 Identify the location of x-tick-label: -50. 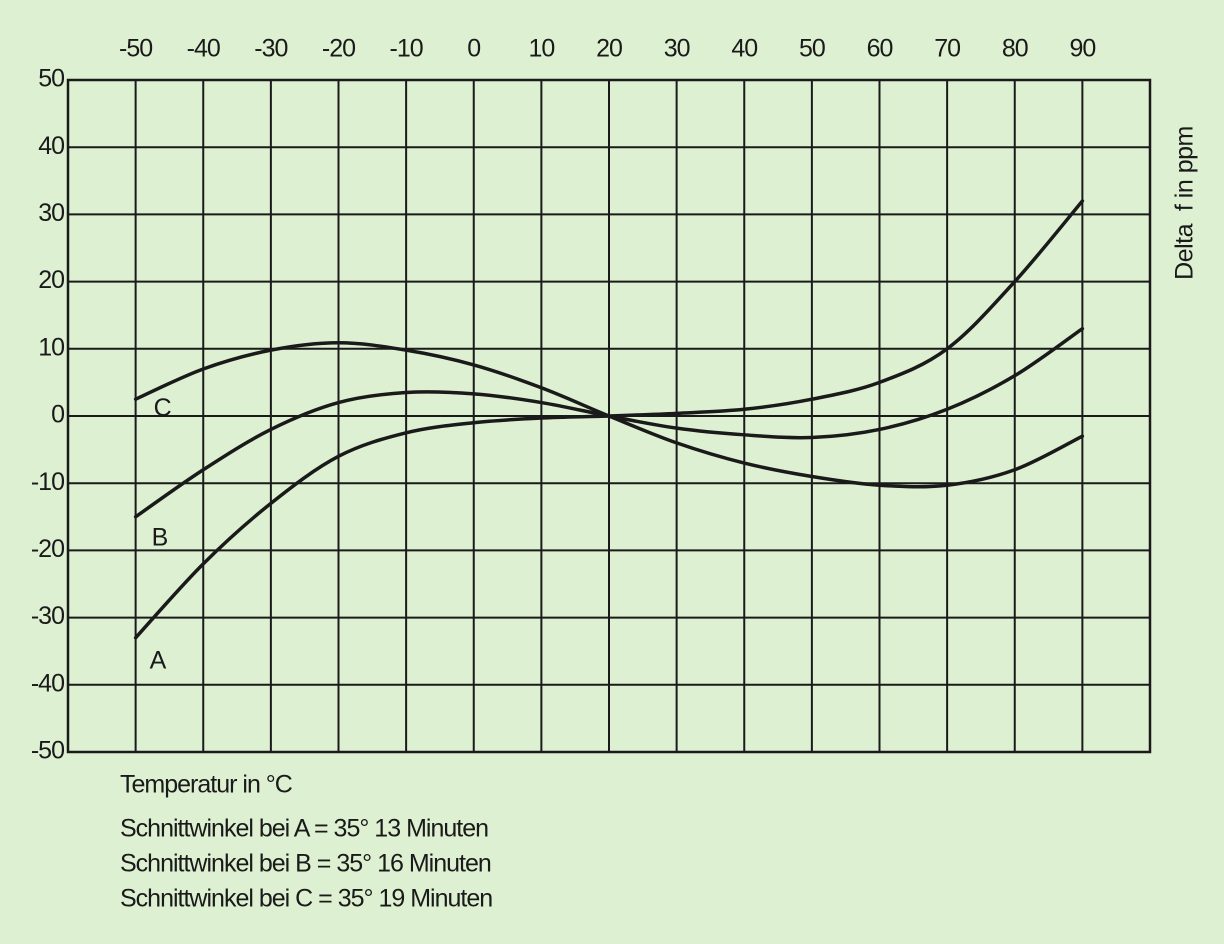
(135, 49).